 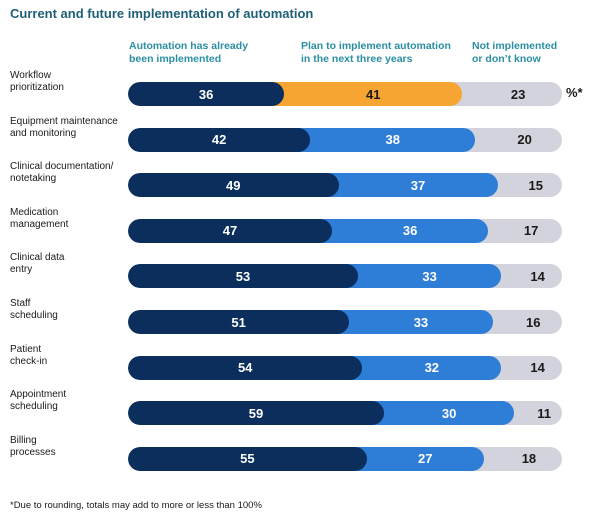 I want to click on stacked-bar: 51 33 16, so click(x=345, y=322).